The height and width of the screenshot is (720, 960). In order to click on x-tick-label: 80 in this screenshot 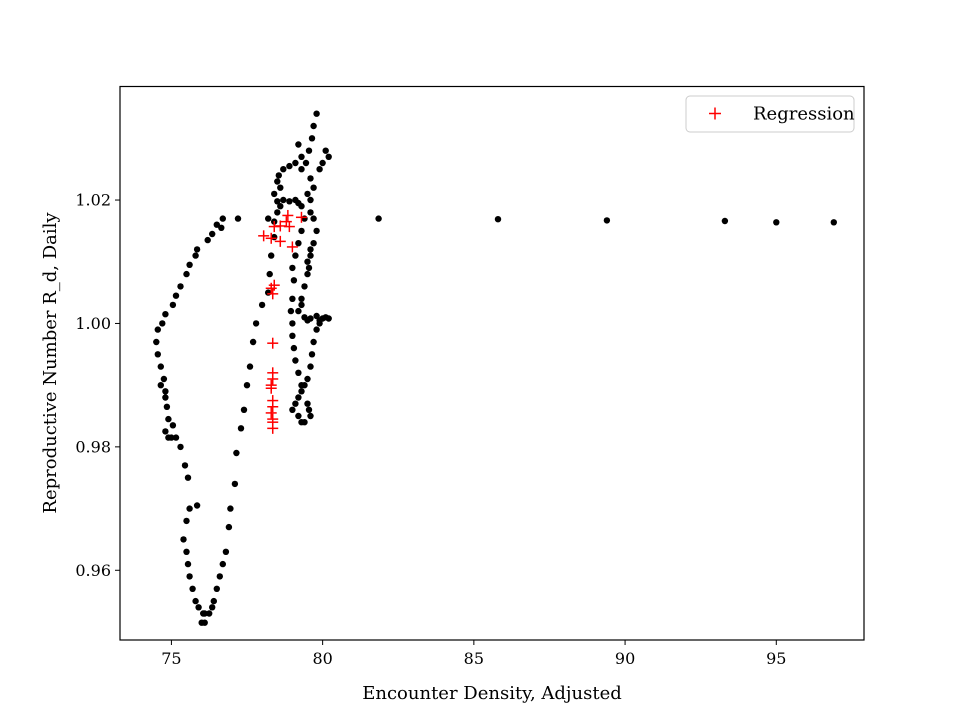, I will do `click(322, 658)`.